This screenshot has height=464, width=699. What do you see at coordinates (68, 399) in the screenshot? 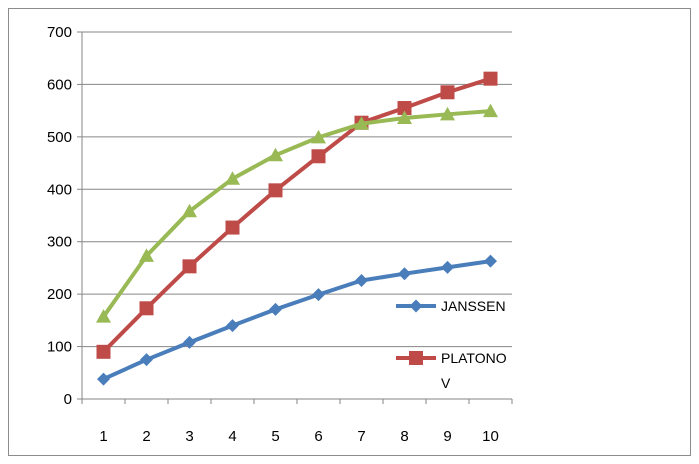
I see `y-tick-label: 0` at bounding box center [68, 399].